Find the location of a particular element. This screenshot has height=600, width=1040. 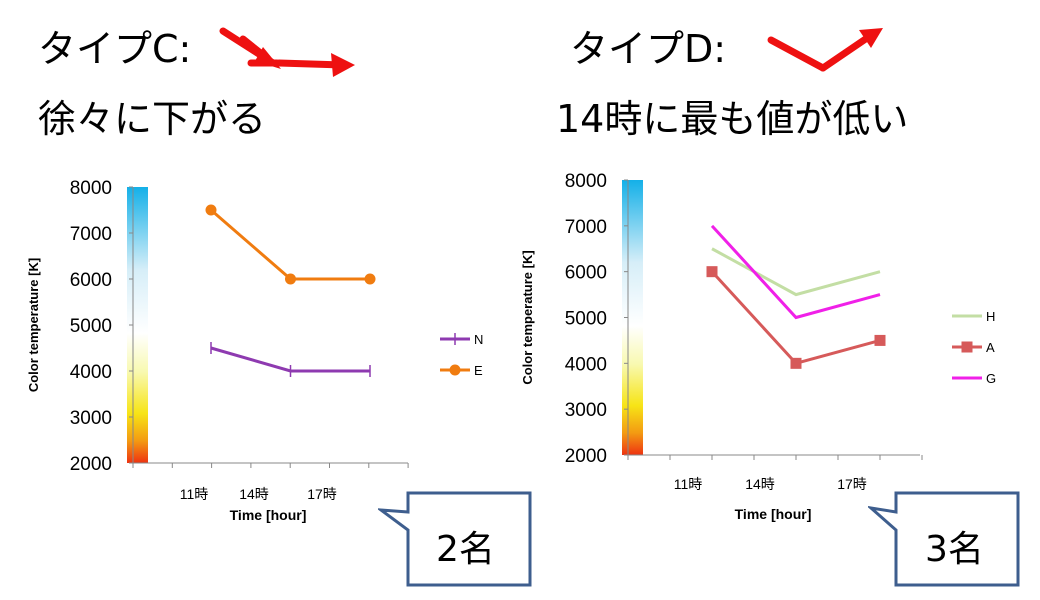

arrow-down-segment is located at coordinates (797, 54).